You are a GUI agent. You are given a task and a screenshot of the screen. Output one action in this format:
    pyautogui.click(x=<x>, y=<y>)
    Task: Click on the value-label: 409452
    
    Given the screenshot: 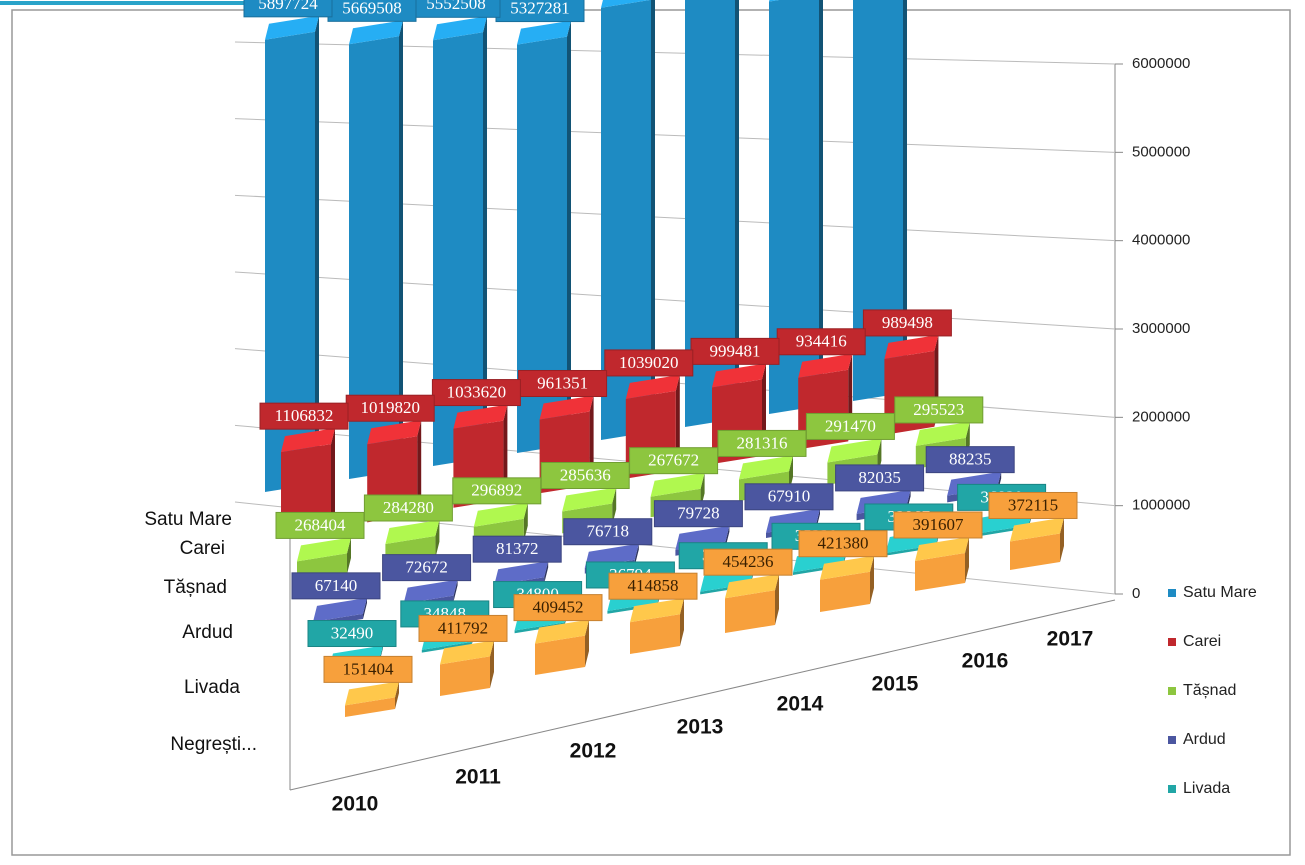 What is the action you would take?
    pyautogui.click(x=558, y=607)
    